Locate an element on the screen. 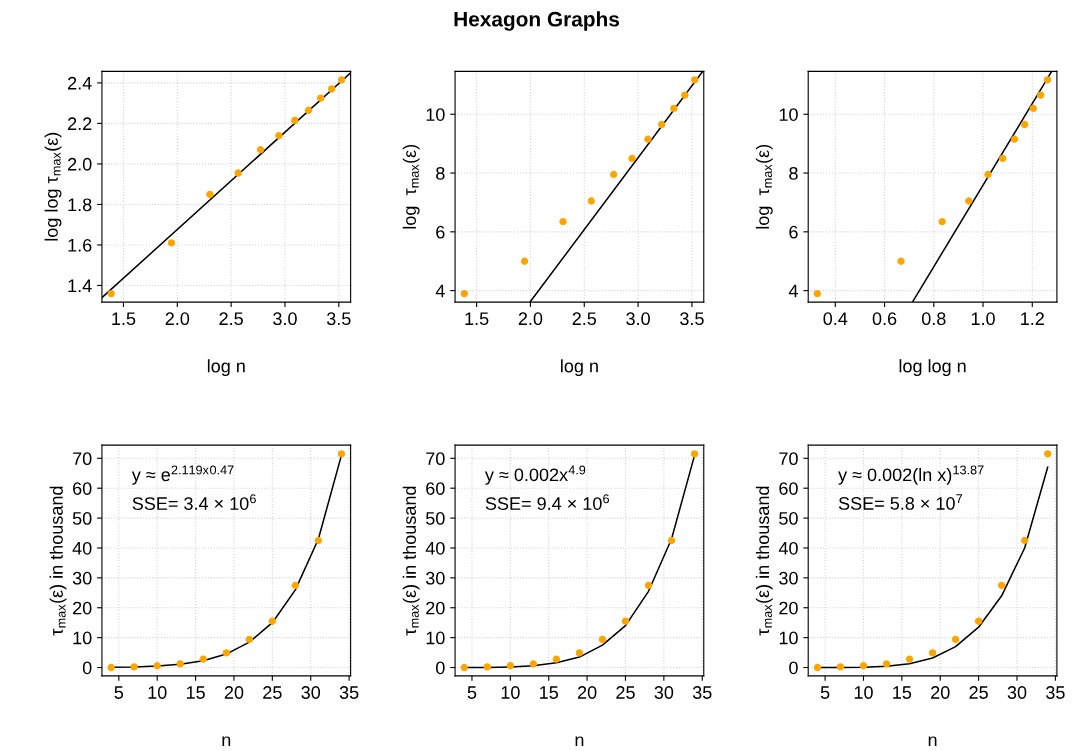 This screenshot has width=1073, height=751. x-tick-label: 10 is located at coordinates (510, 692).